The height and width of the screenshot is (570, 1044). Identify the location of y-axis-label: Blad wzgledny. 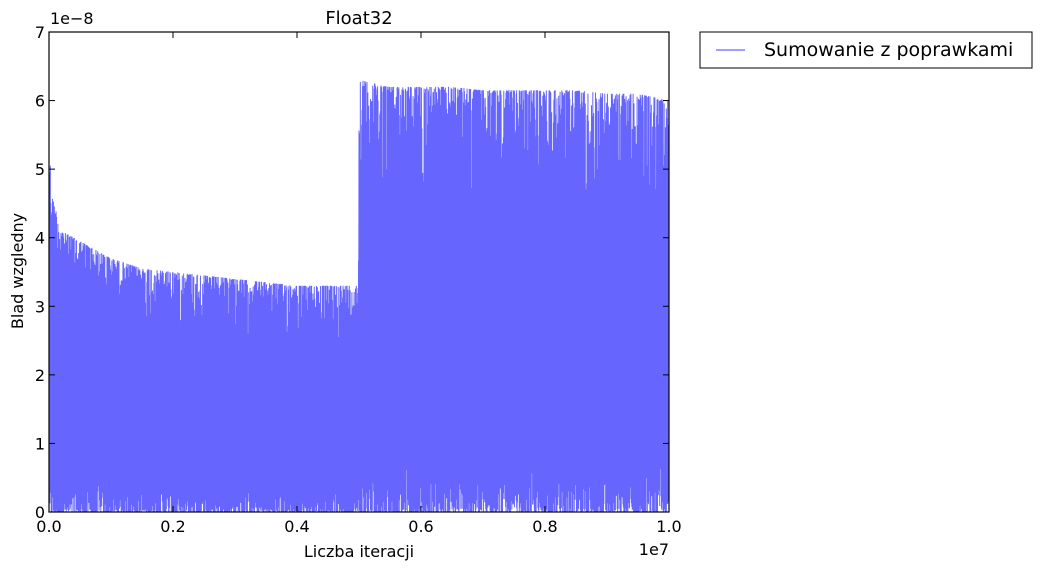
(17, 271).